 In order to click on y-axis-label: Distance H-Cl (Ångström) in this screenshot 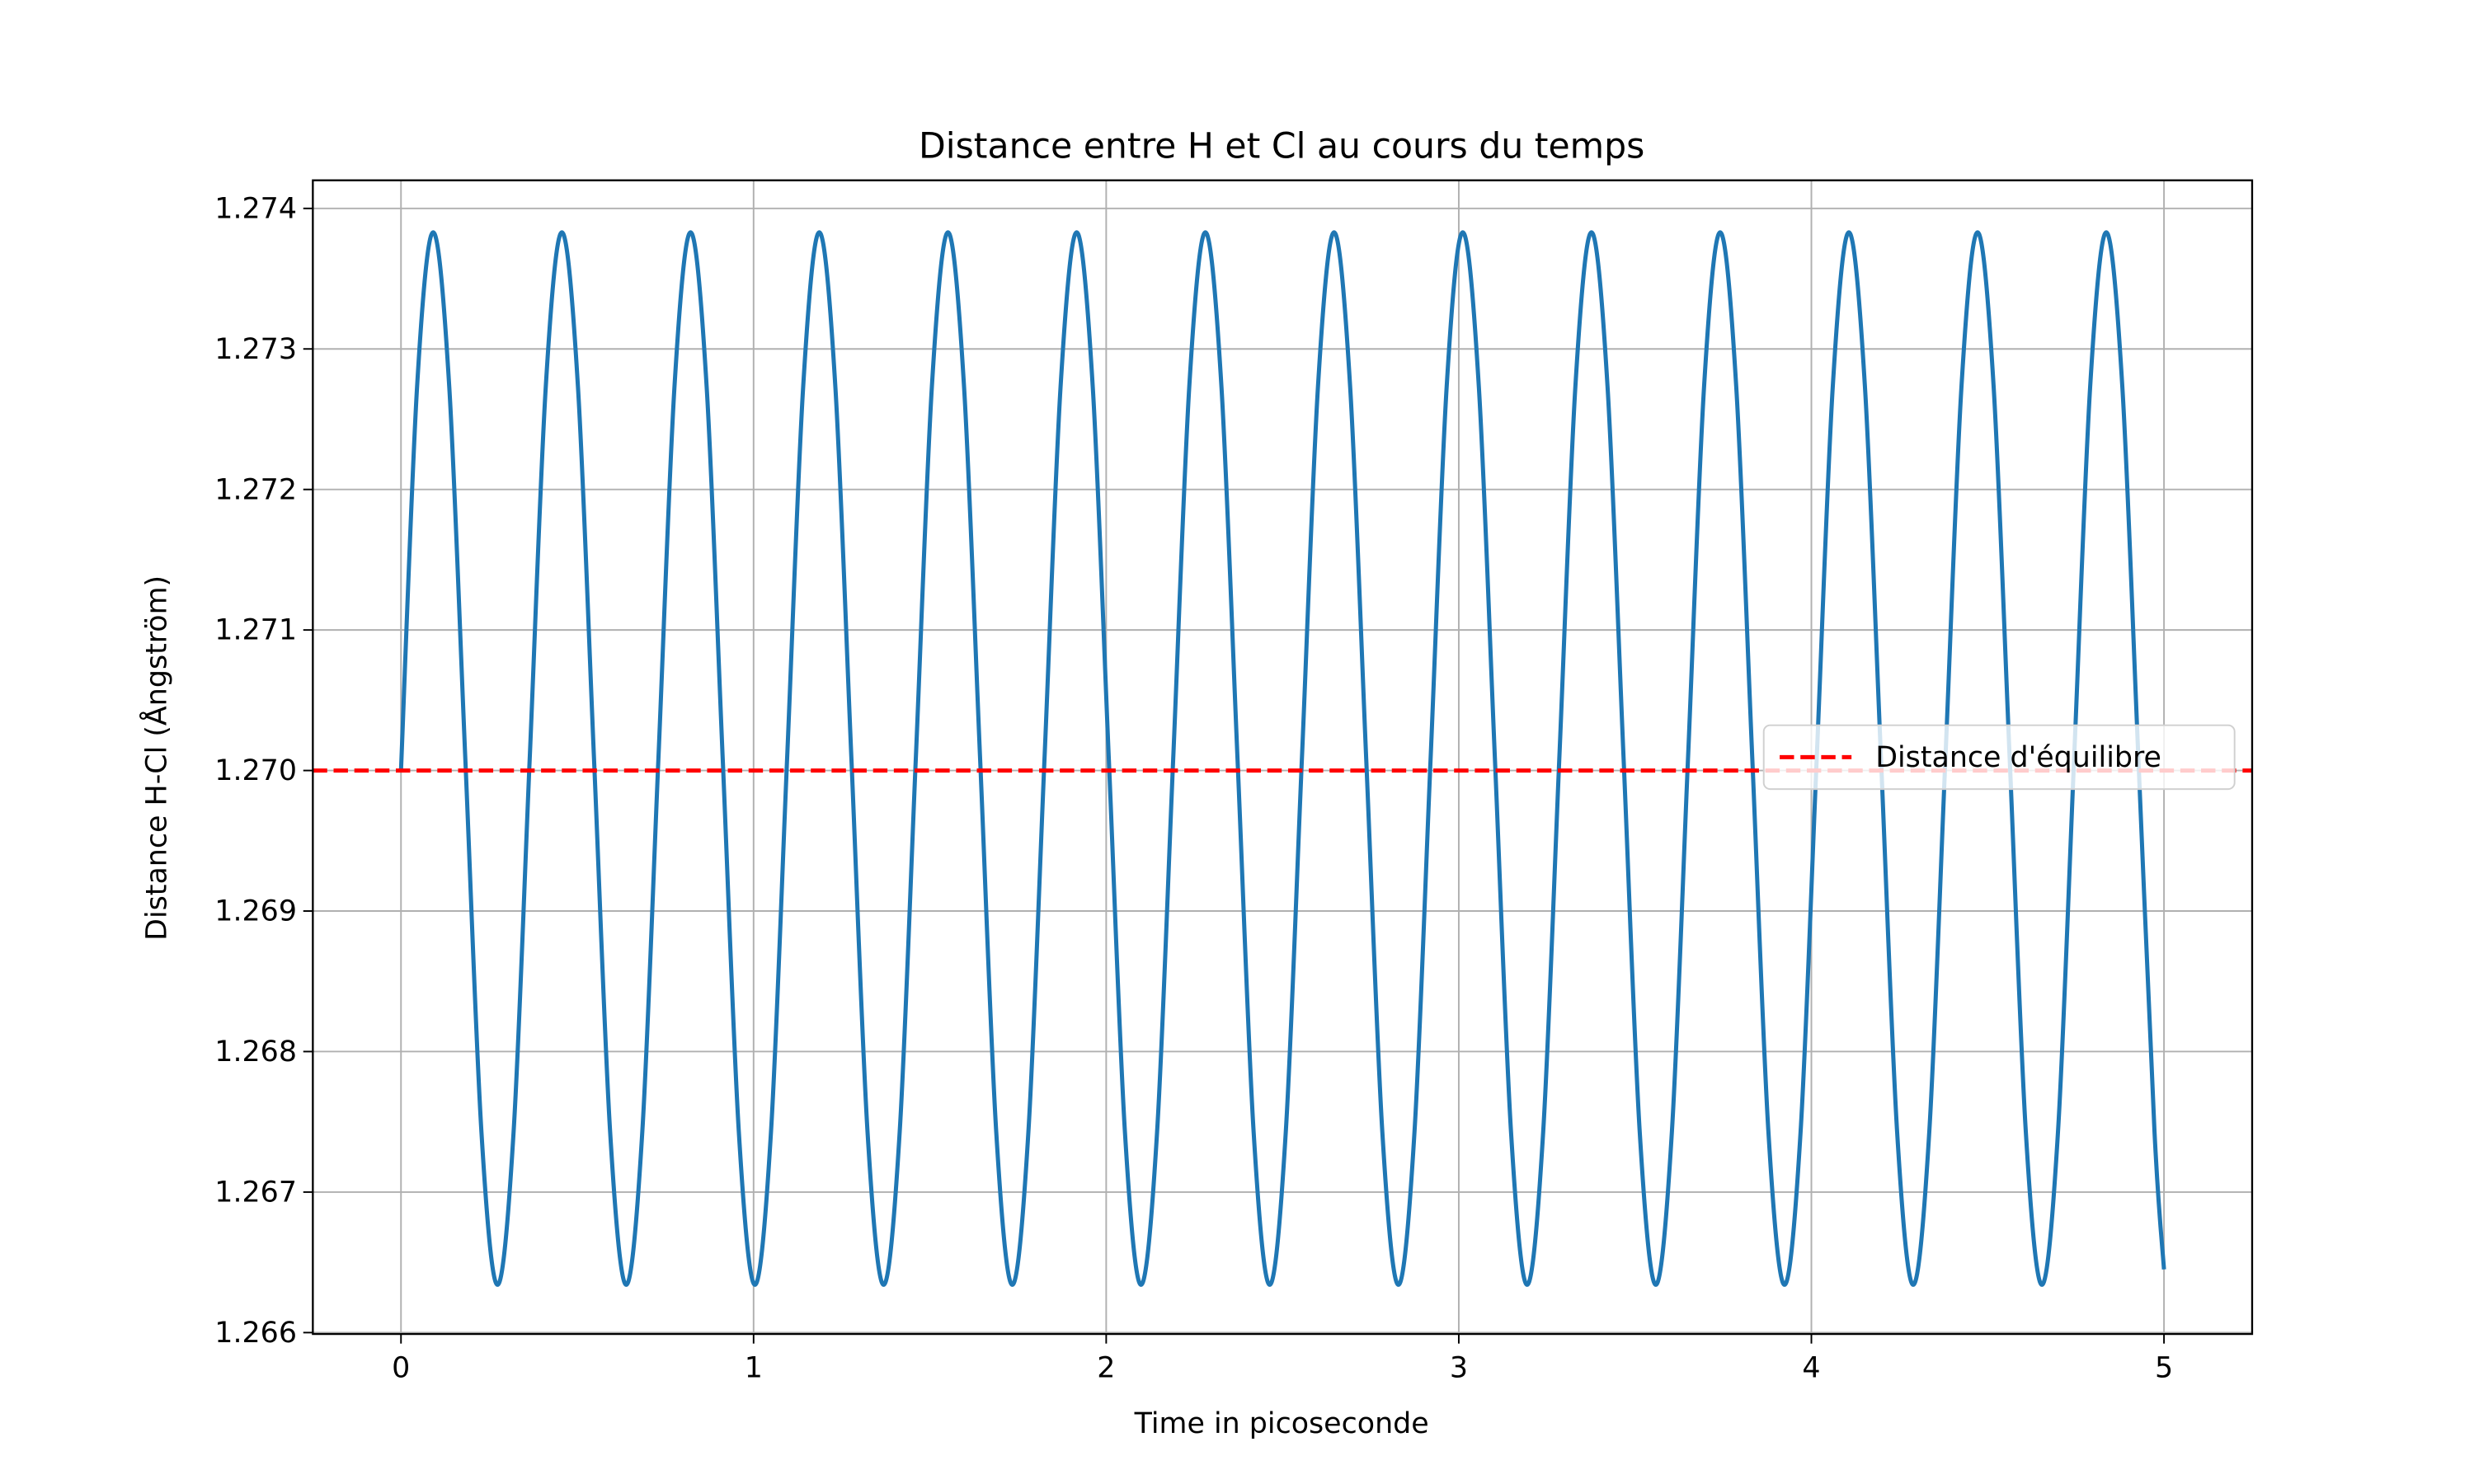, I will do `click(155, 758)`.